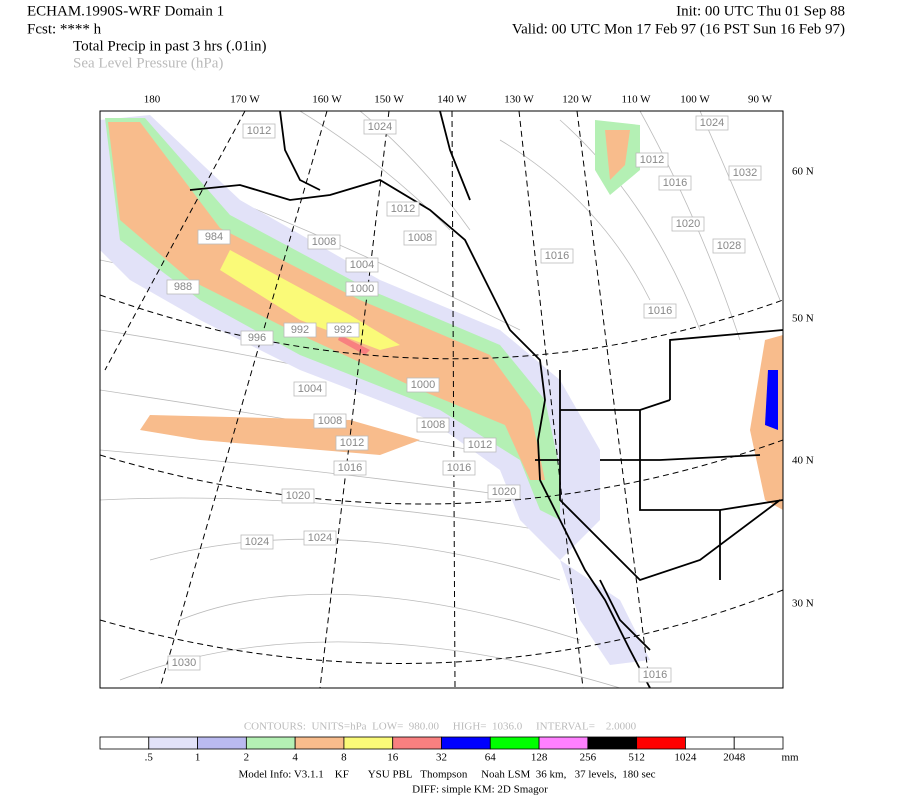  Describe the element at coordinates (344, 758) in the screenshot. I see `colorbar-label: 8` at that location.